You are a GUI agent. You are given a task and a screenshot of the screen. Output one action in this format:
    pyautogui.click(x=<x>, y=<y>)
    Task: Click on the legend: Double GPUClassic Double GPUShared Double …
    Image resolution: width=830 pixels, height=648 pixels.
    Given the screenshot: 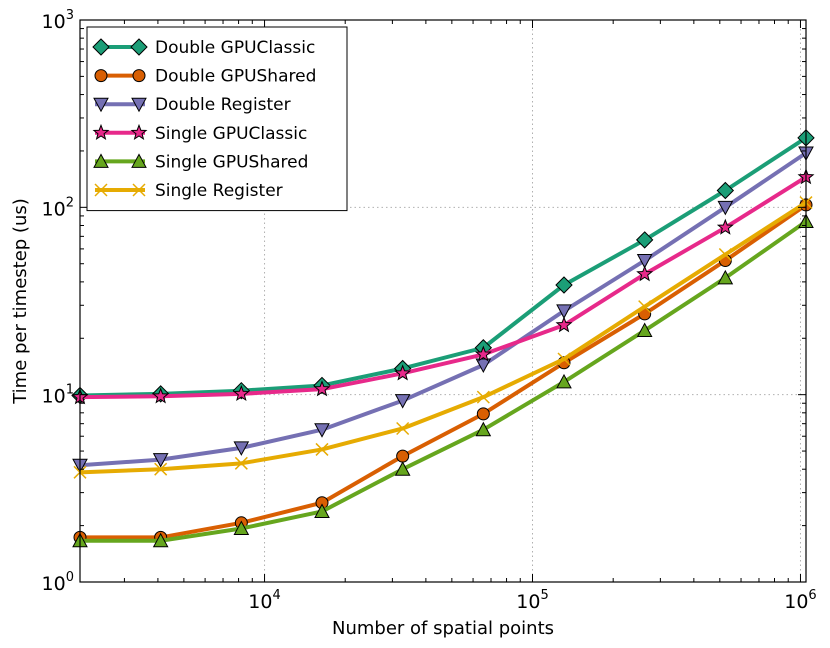 What is the action you would take?
    pyautogui.click(x=217, y=119)
    